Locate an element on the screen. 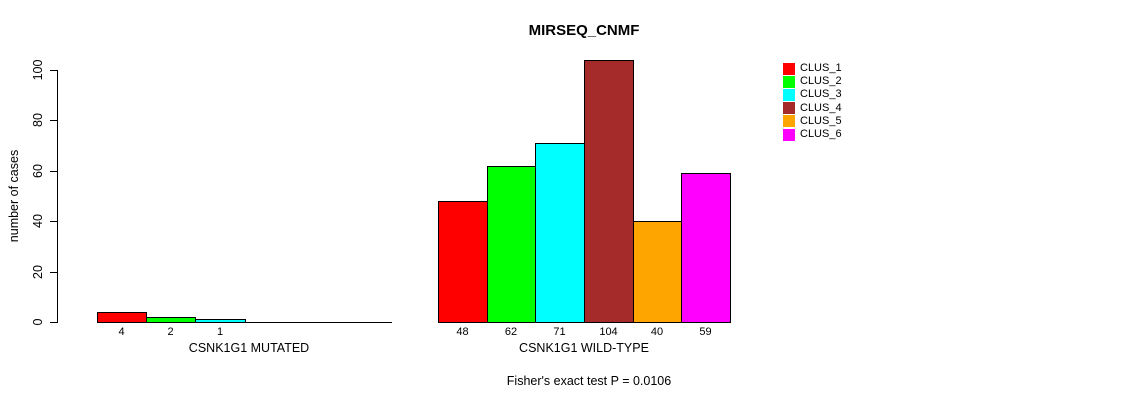  legend-label: CLUS_2 is located at coordinates (821, 81).